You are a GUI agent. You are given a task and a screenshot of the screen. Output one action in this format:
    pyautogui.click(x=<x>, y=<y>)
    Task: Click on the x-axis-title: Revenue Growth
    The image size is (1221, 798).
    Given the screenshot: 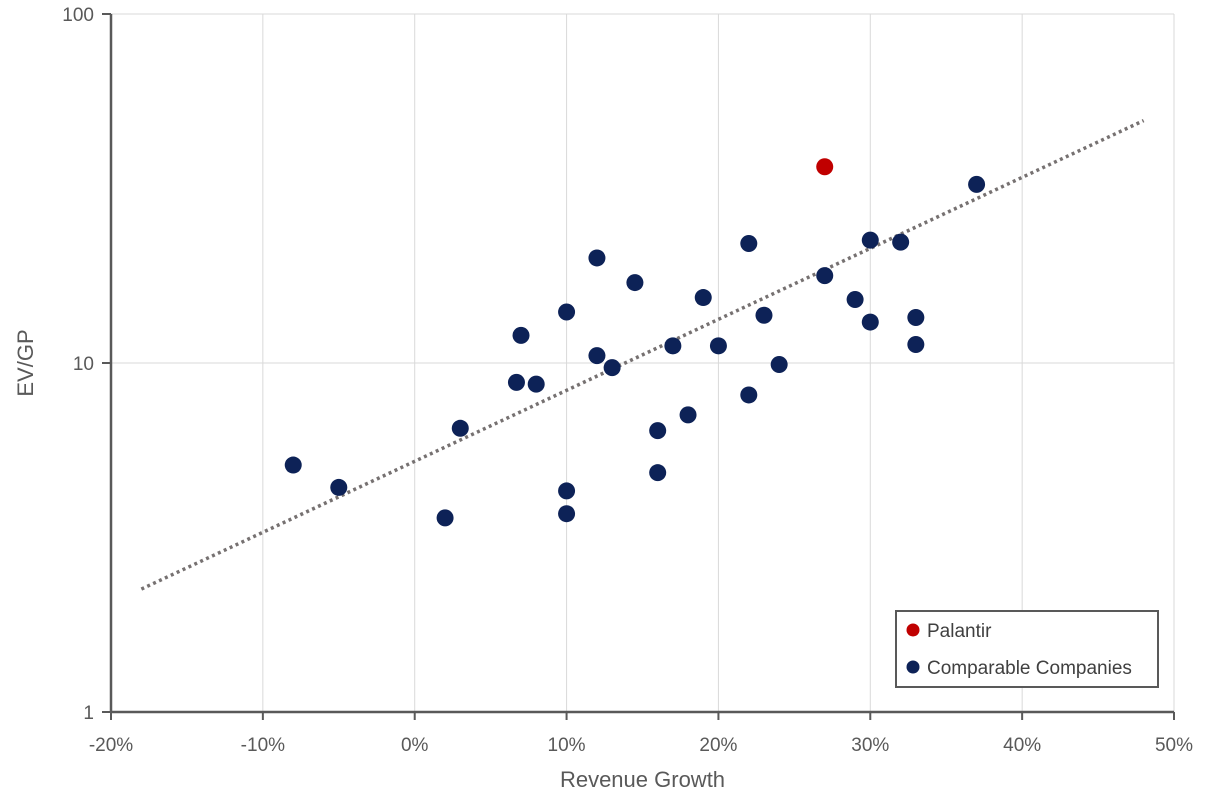 What is the action you would take?
    pyautogui.click(x=642, y=779)
    